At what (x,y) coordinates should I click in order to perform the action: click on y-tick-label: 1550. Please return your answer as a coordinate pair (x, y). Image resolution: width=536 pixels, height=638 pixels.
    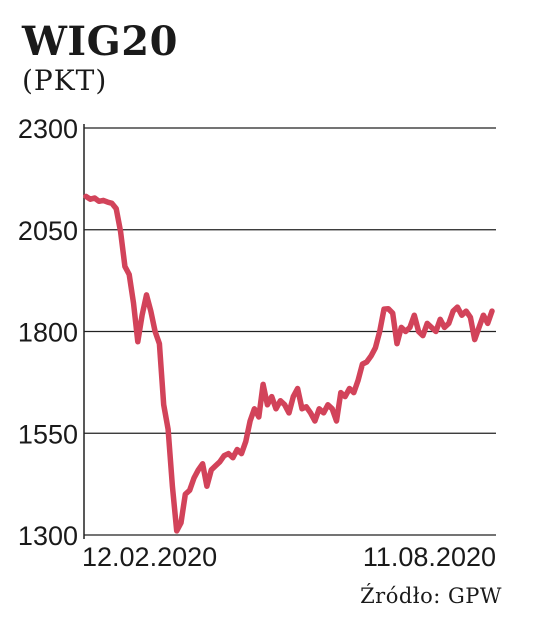
    Looking at the image, I should click on (48, 434).